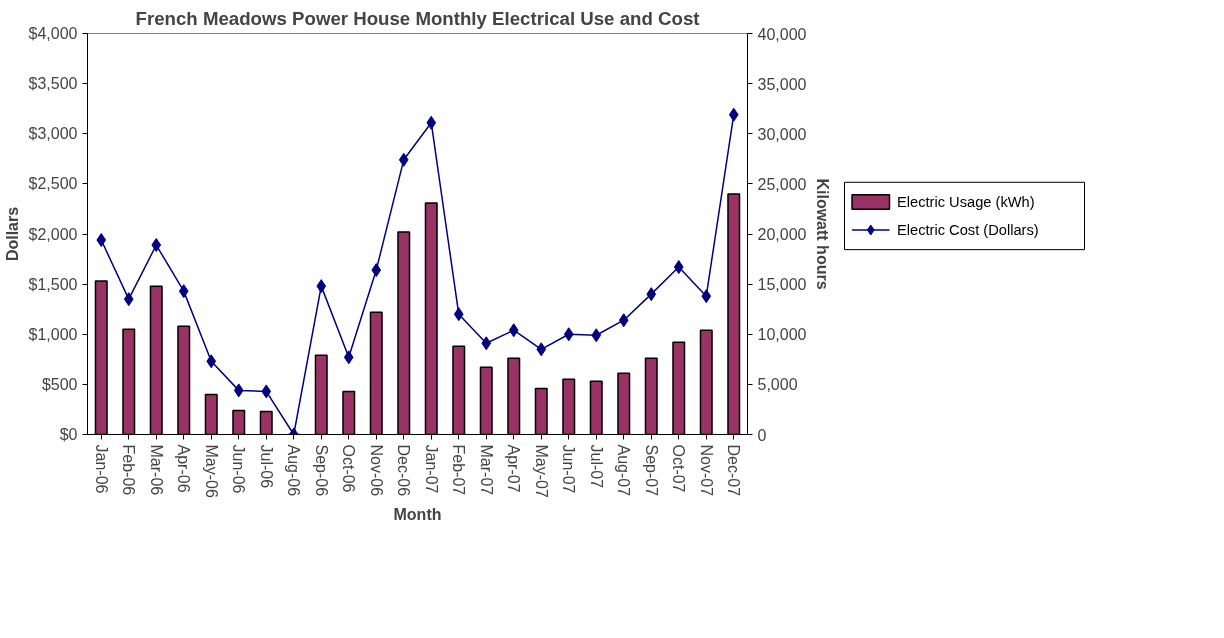 The image size is (1224, 638). What do you see at coordinates (782, 234) in the screenshot?
I see `y2-tick-label: 20,000` at bounding box center [782, 234].